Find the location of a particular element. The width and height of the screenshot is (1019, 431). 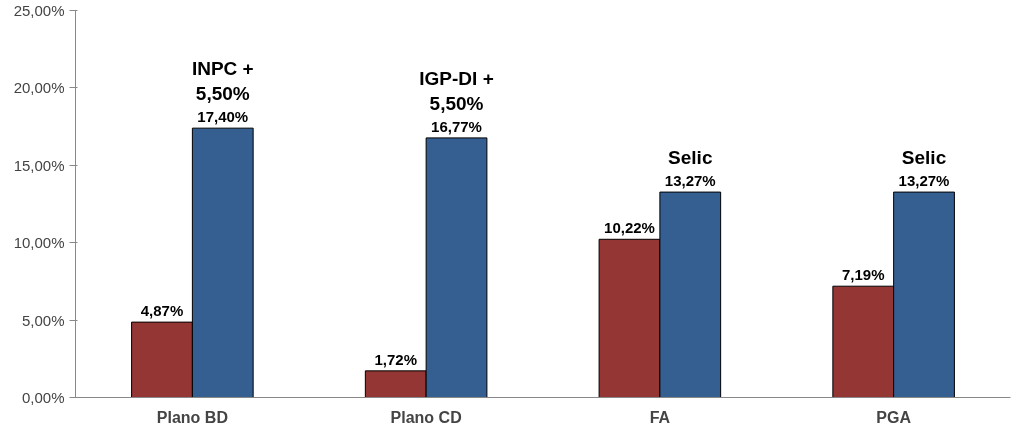

y-tick-label: 10,00% is located at coordinates (39, 243).